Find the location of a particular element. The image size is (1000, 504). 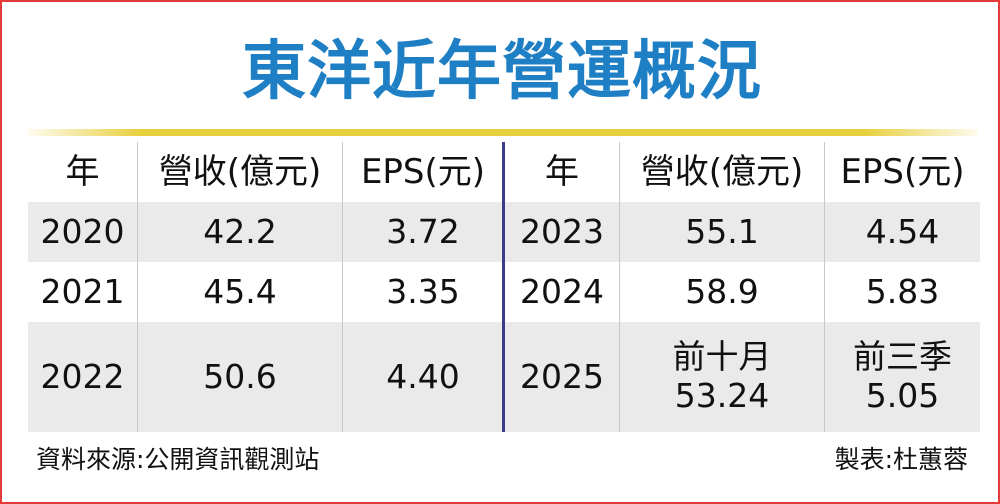

row-year: 2025 is located at coordinates (562, 377).